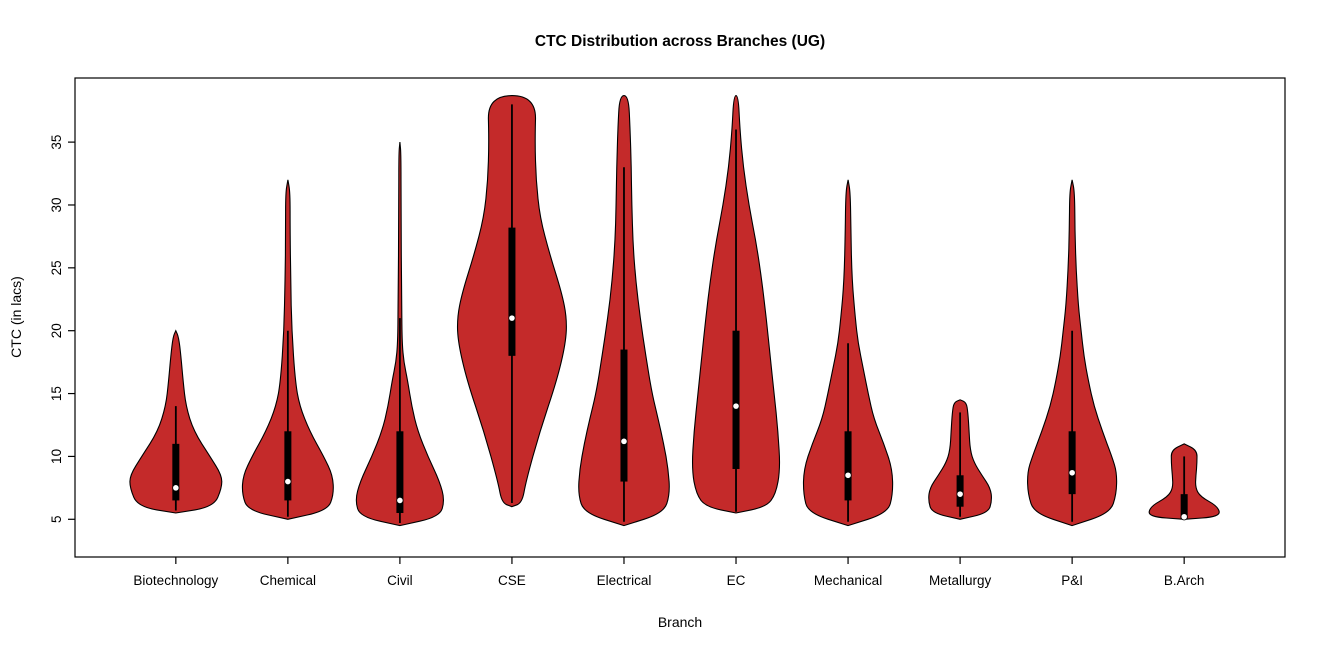 The width and height of the screenshot is (1327, 658). Describe the element at coordinates (960, 494) in the screenshot. I see `median-dot-metallurgy` at that location.